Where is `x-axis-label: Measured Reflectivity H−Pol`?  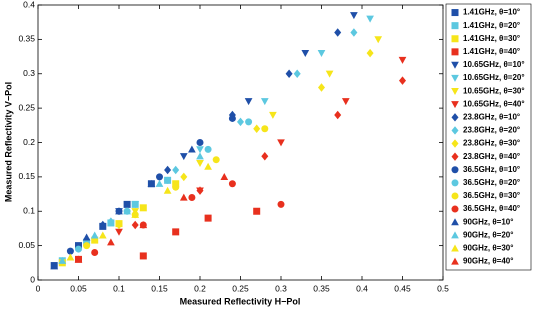 x-axis-label: Measured Reflectivity H−Pol is located at coordinates (240, 301).